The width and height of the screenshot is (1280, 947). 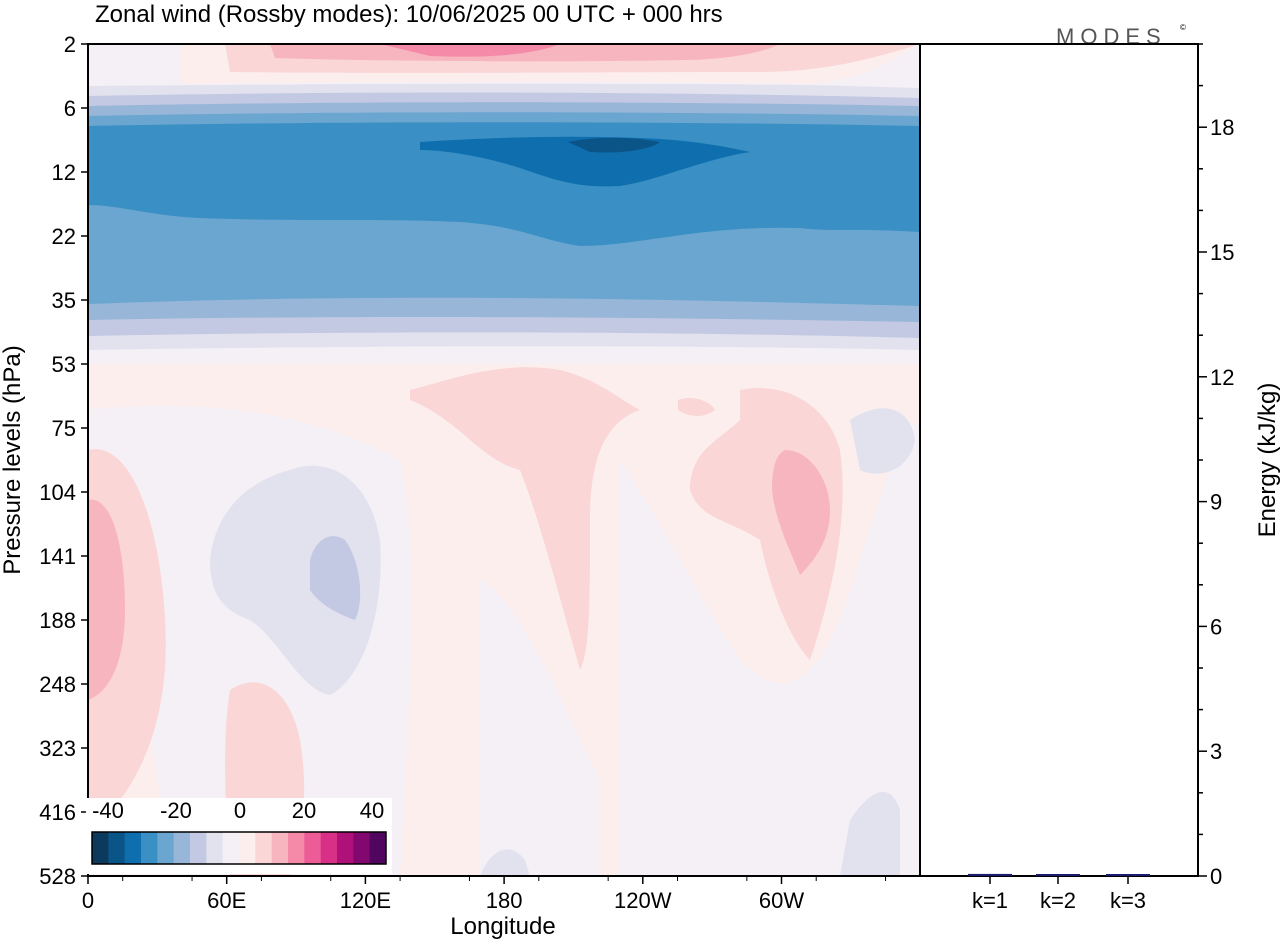 I want to click on bar-y-tick-label: 0, so click(x=1216, y=876).